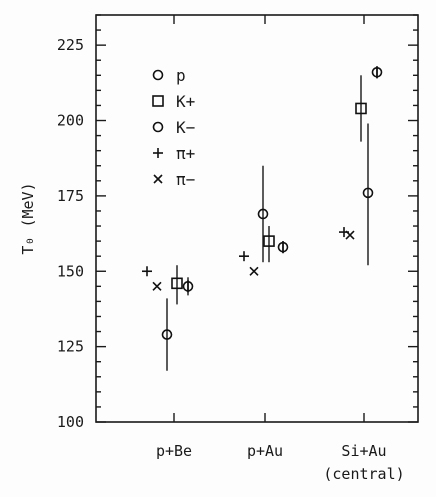  Describe the element at coordinates (181, 75) in the screenshot. I see `legend-label: p` at that location.